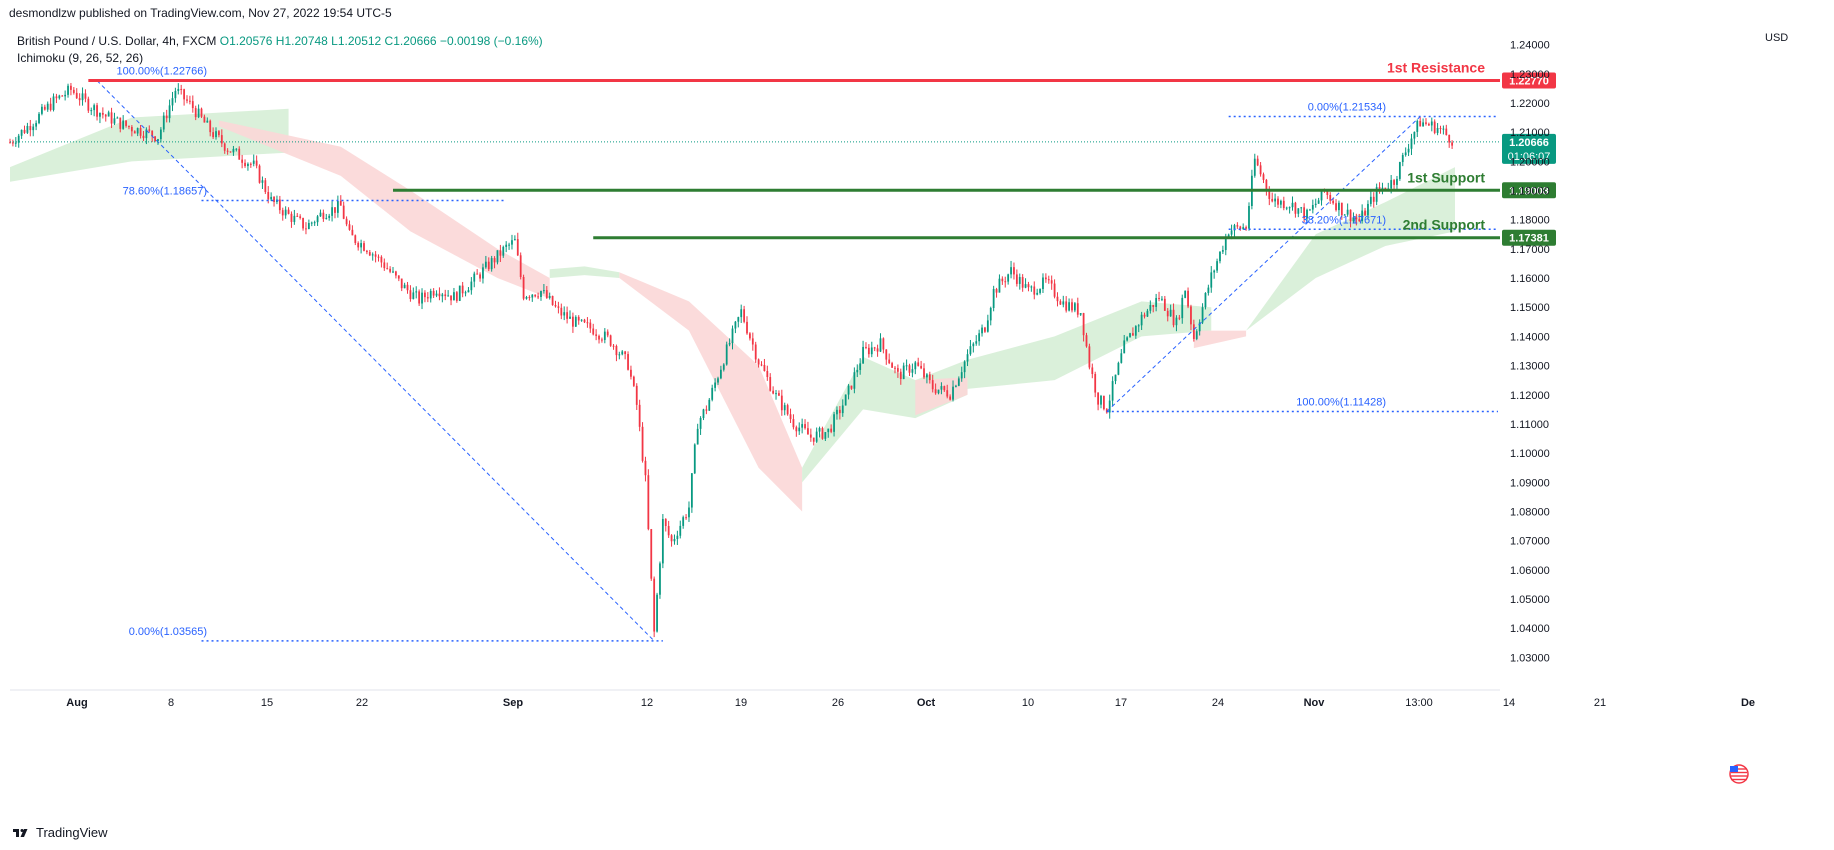  I want to click on price-tick-label: 1.16000, so click(1530, 279).